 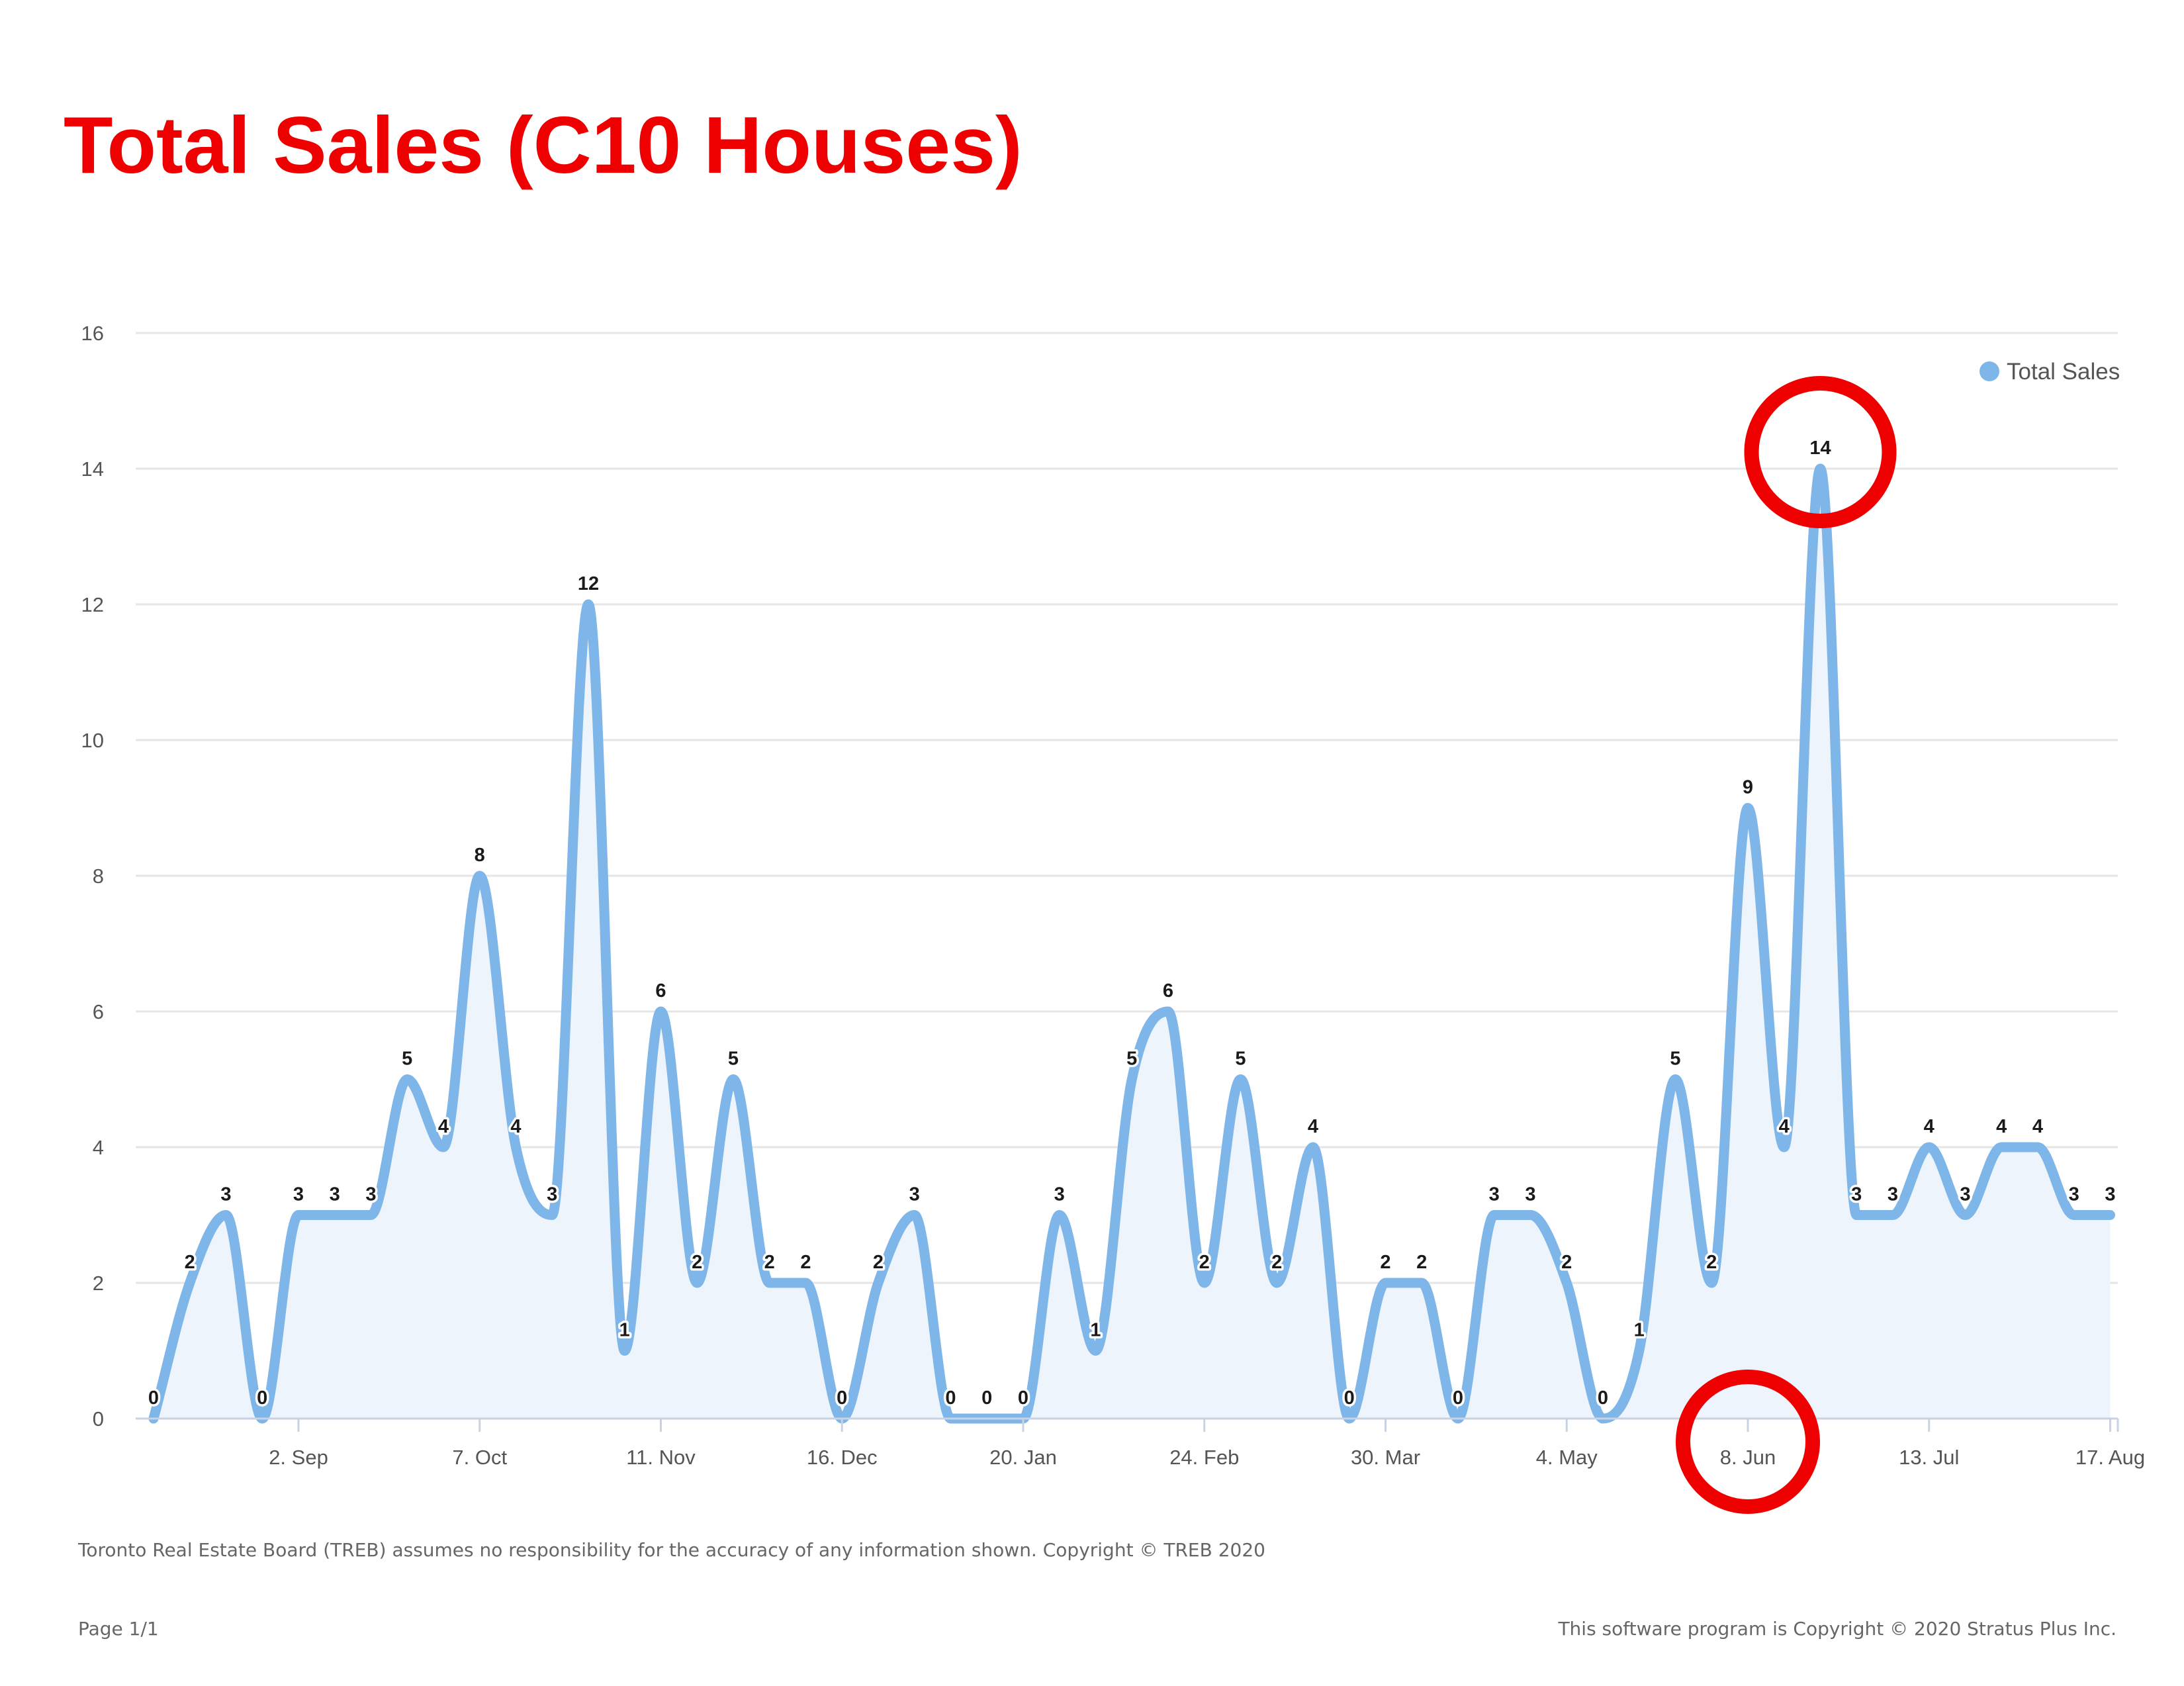 What do you see at coordinates (1385, 1457) in the screenshot?
I see `x-tick-label: 30. Mar` at bounding box center [1385, 1457].